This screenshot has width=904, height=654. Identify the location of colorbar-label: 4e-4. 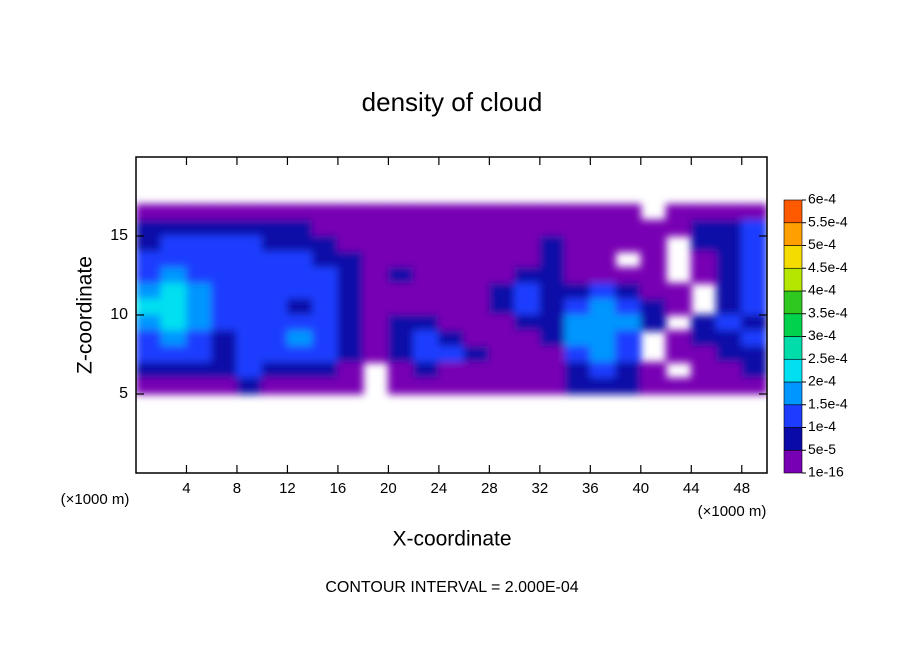
(822, 290).